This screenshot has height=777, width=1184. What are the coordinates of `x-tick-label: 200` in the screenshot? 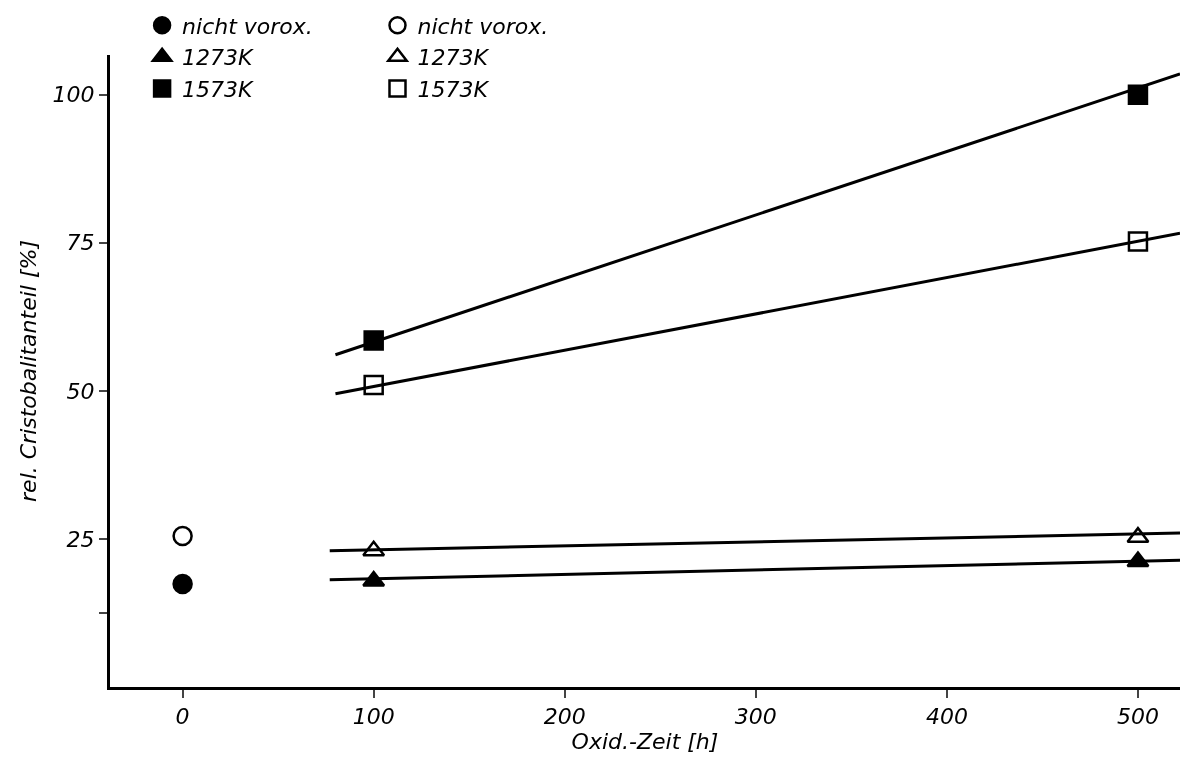 It's located at (564, 717).